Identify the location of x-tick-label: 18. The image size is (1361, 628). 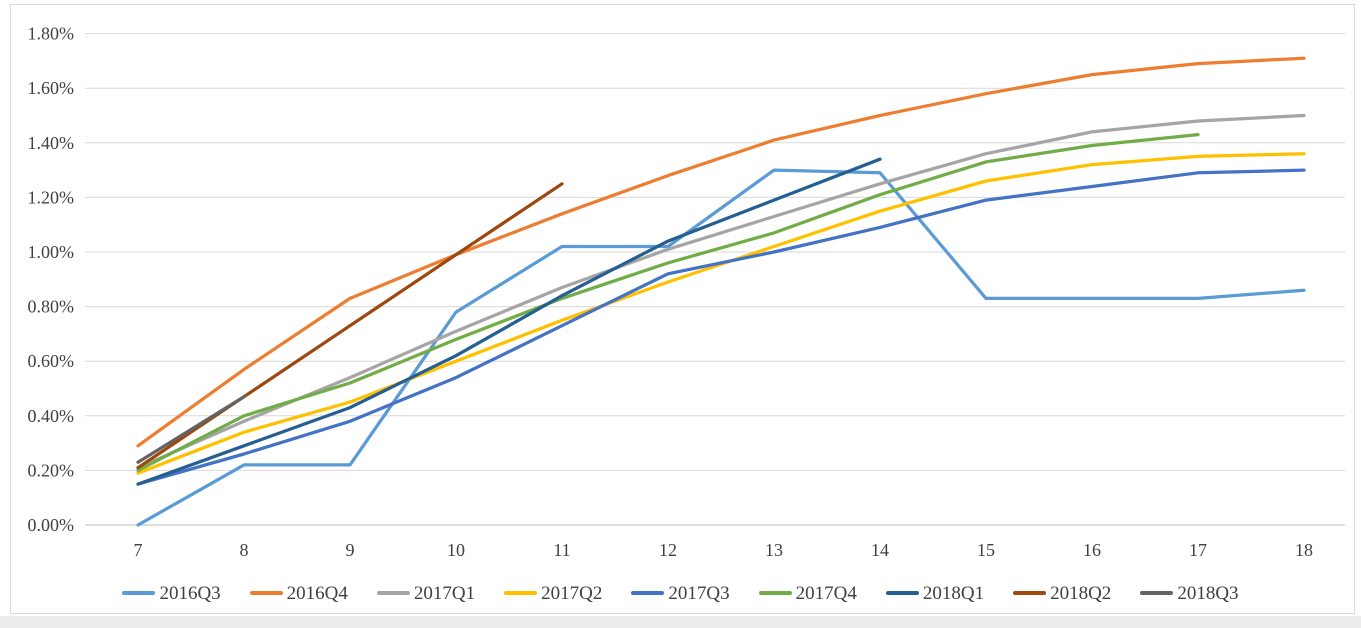
(1304, 550).